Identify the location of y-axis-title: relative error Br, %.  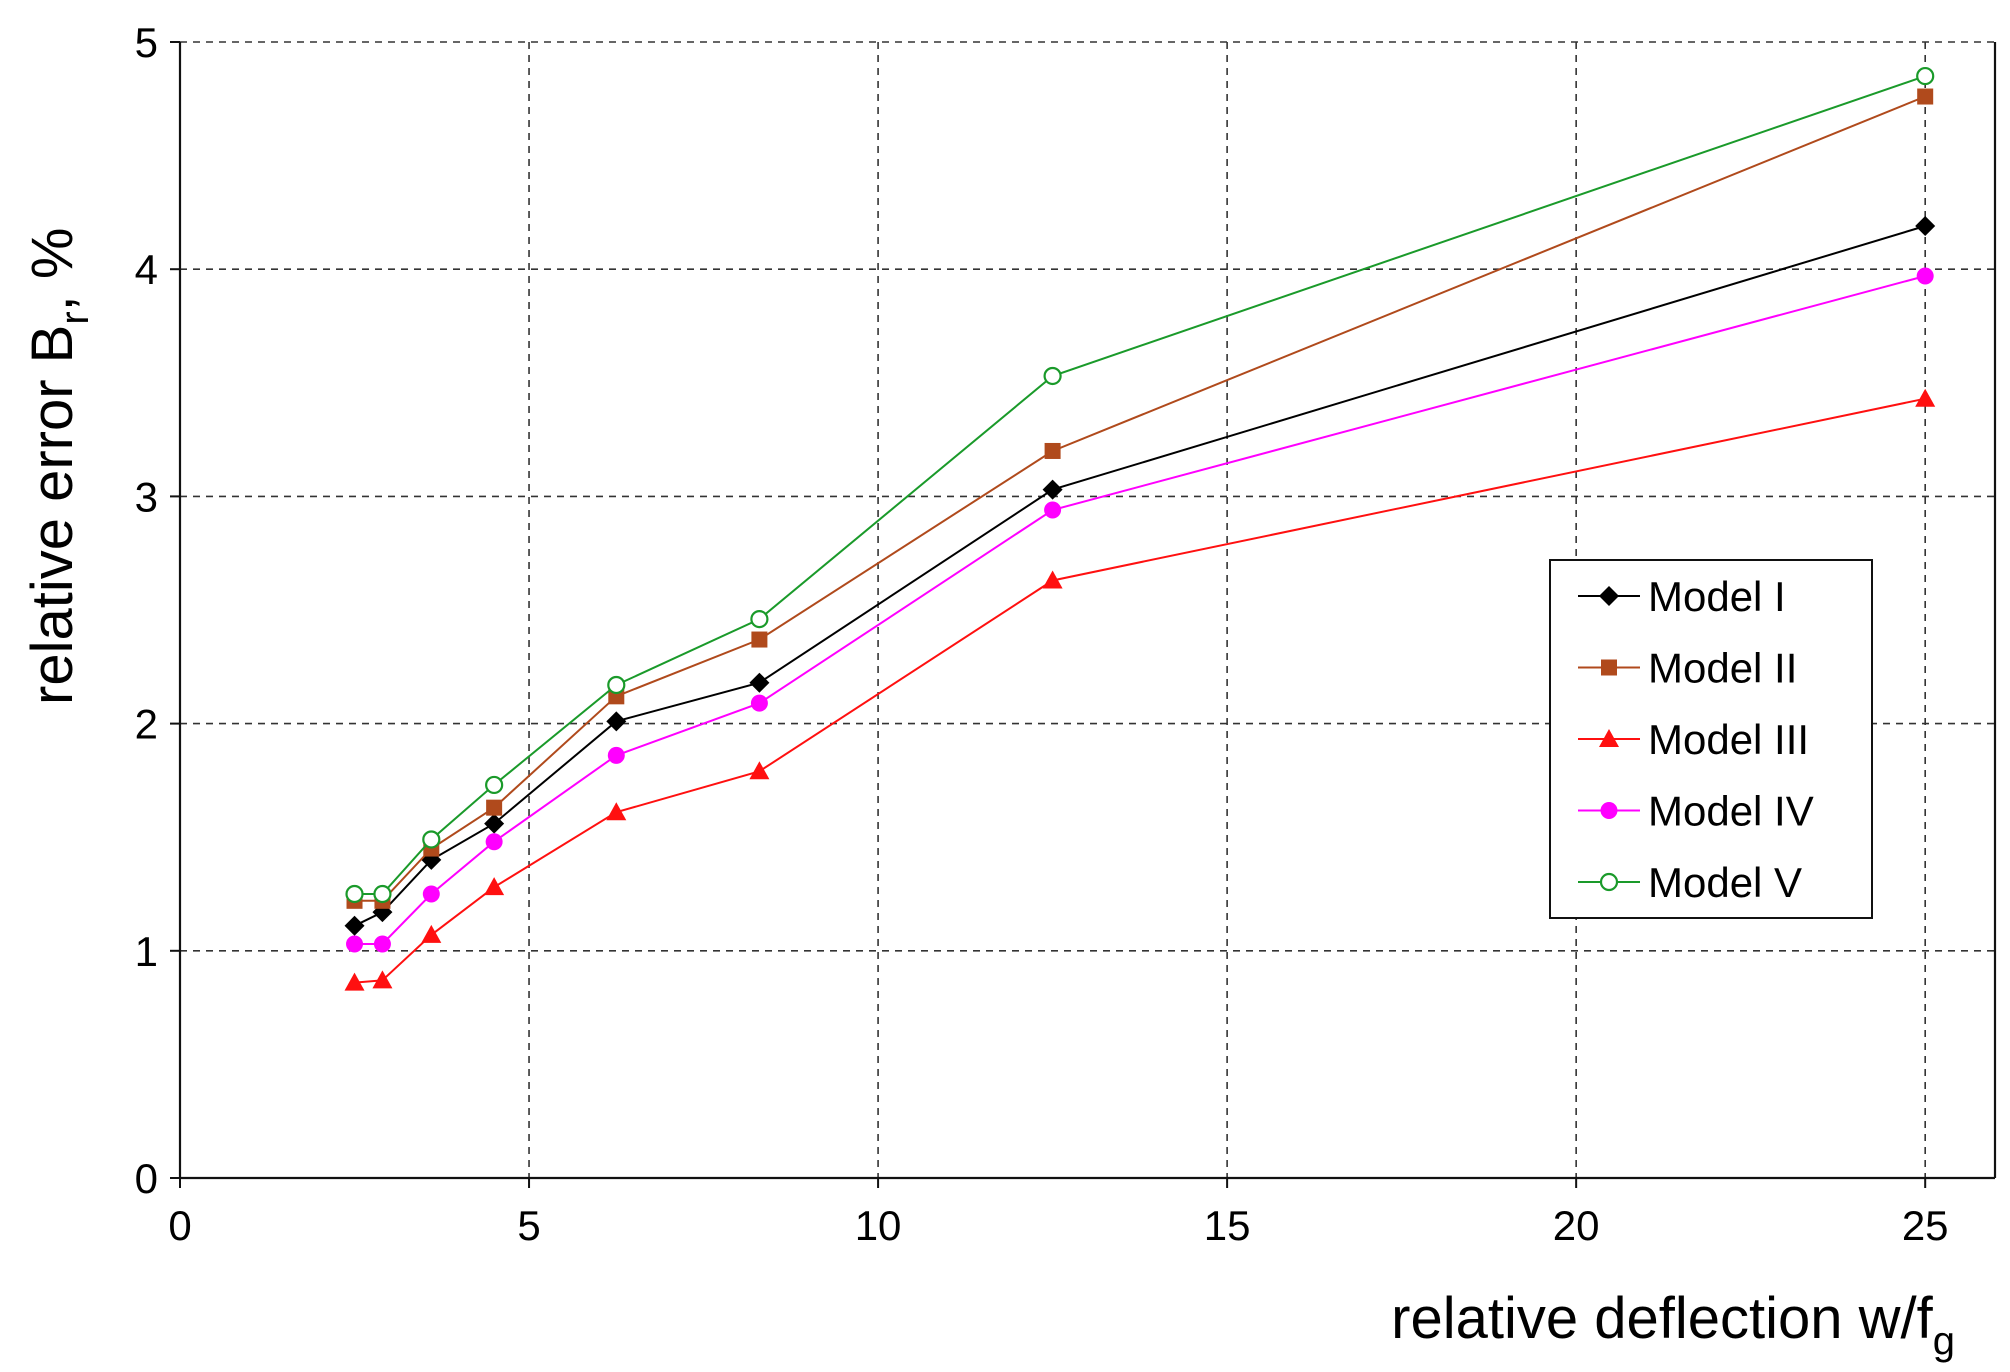
(58, 466).